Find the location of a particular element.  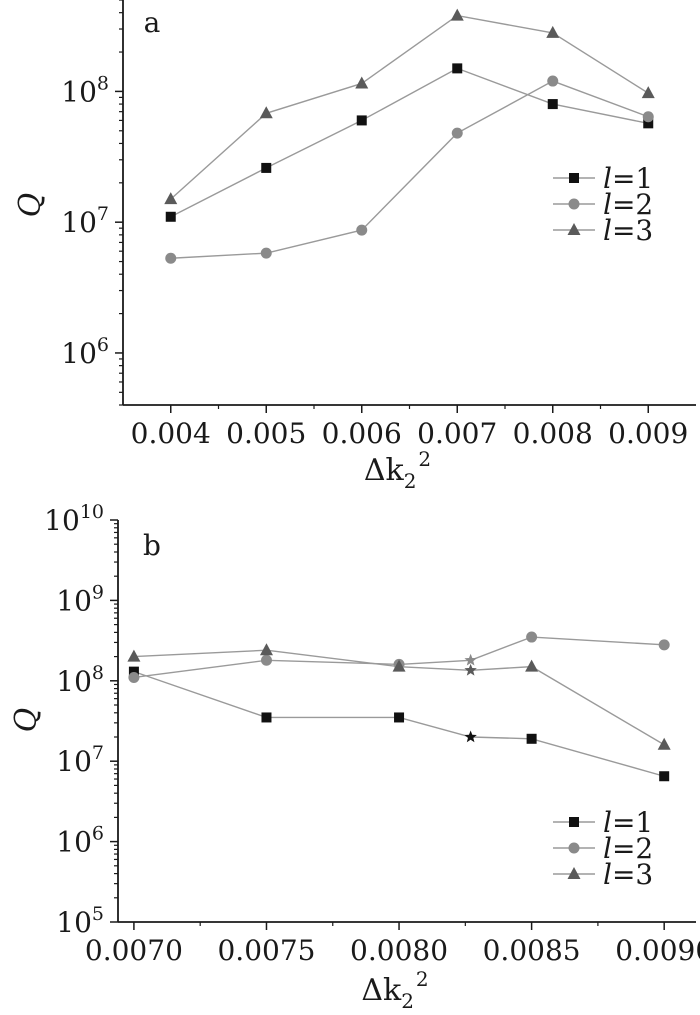

x-tick-label: 0.0075 is located at coordinates (266, 950).